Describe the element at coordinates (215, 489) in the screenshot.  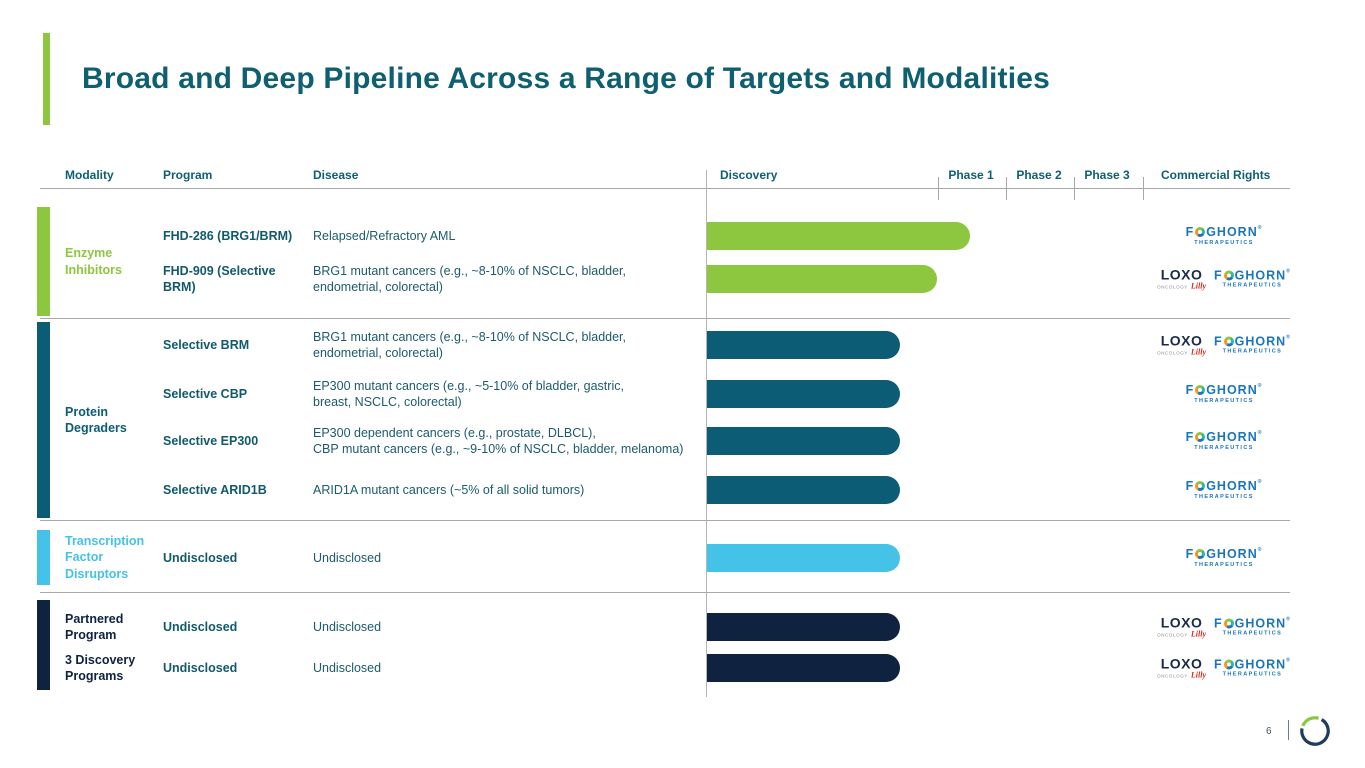
I see `program-name: Selective ARID1B` at that location.